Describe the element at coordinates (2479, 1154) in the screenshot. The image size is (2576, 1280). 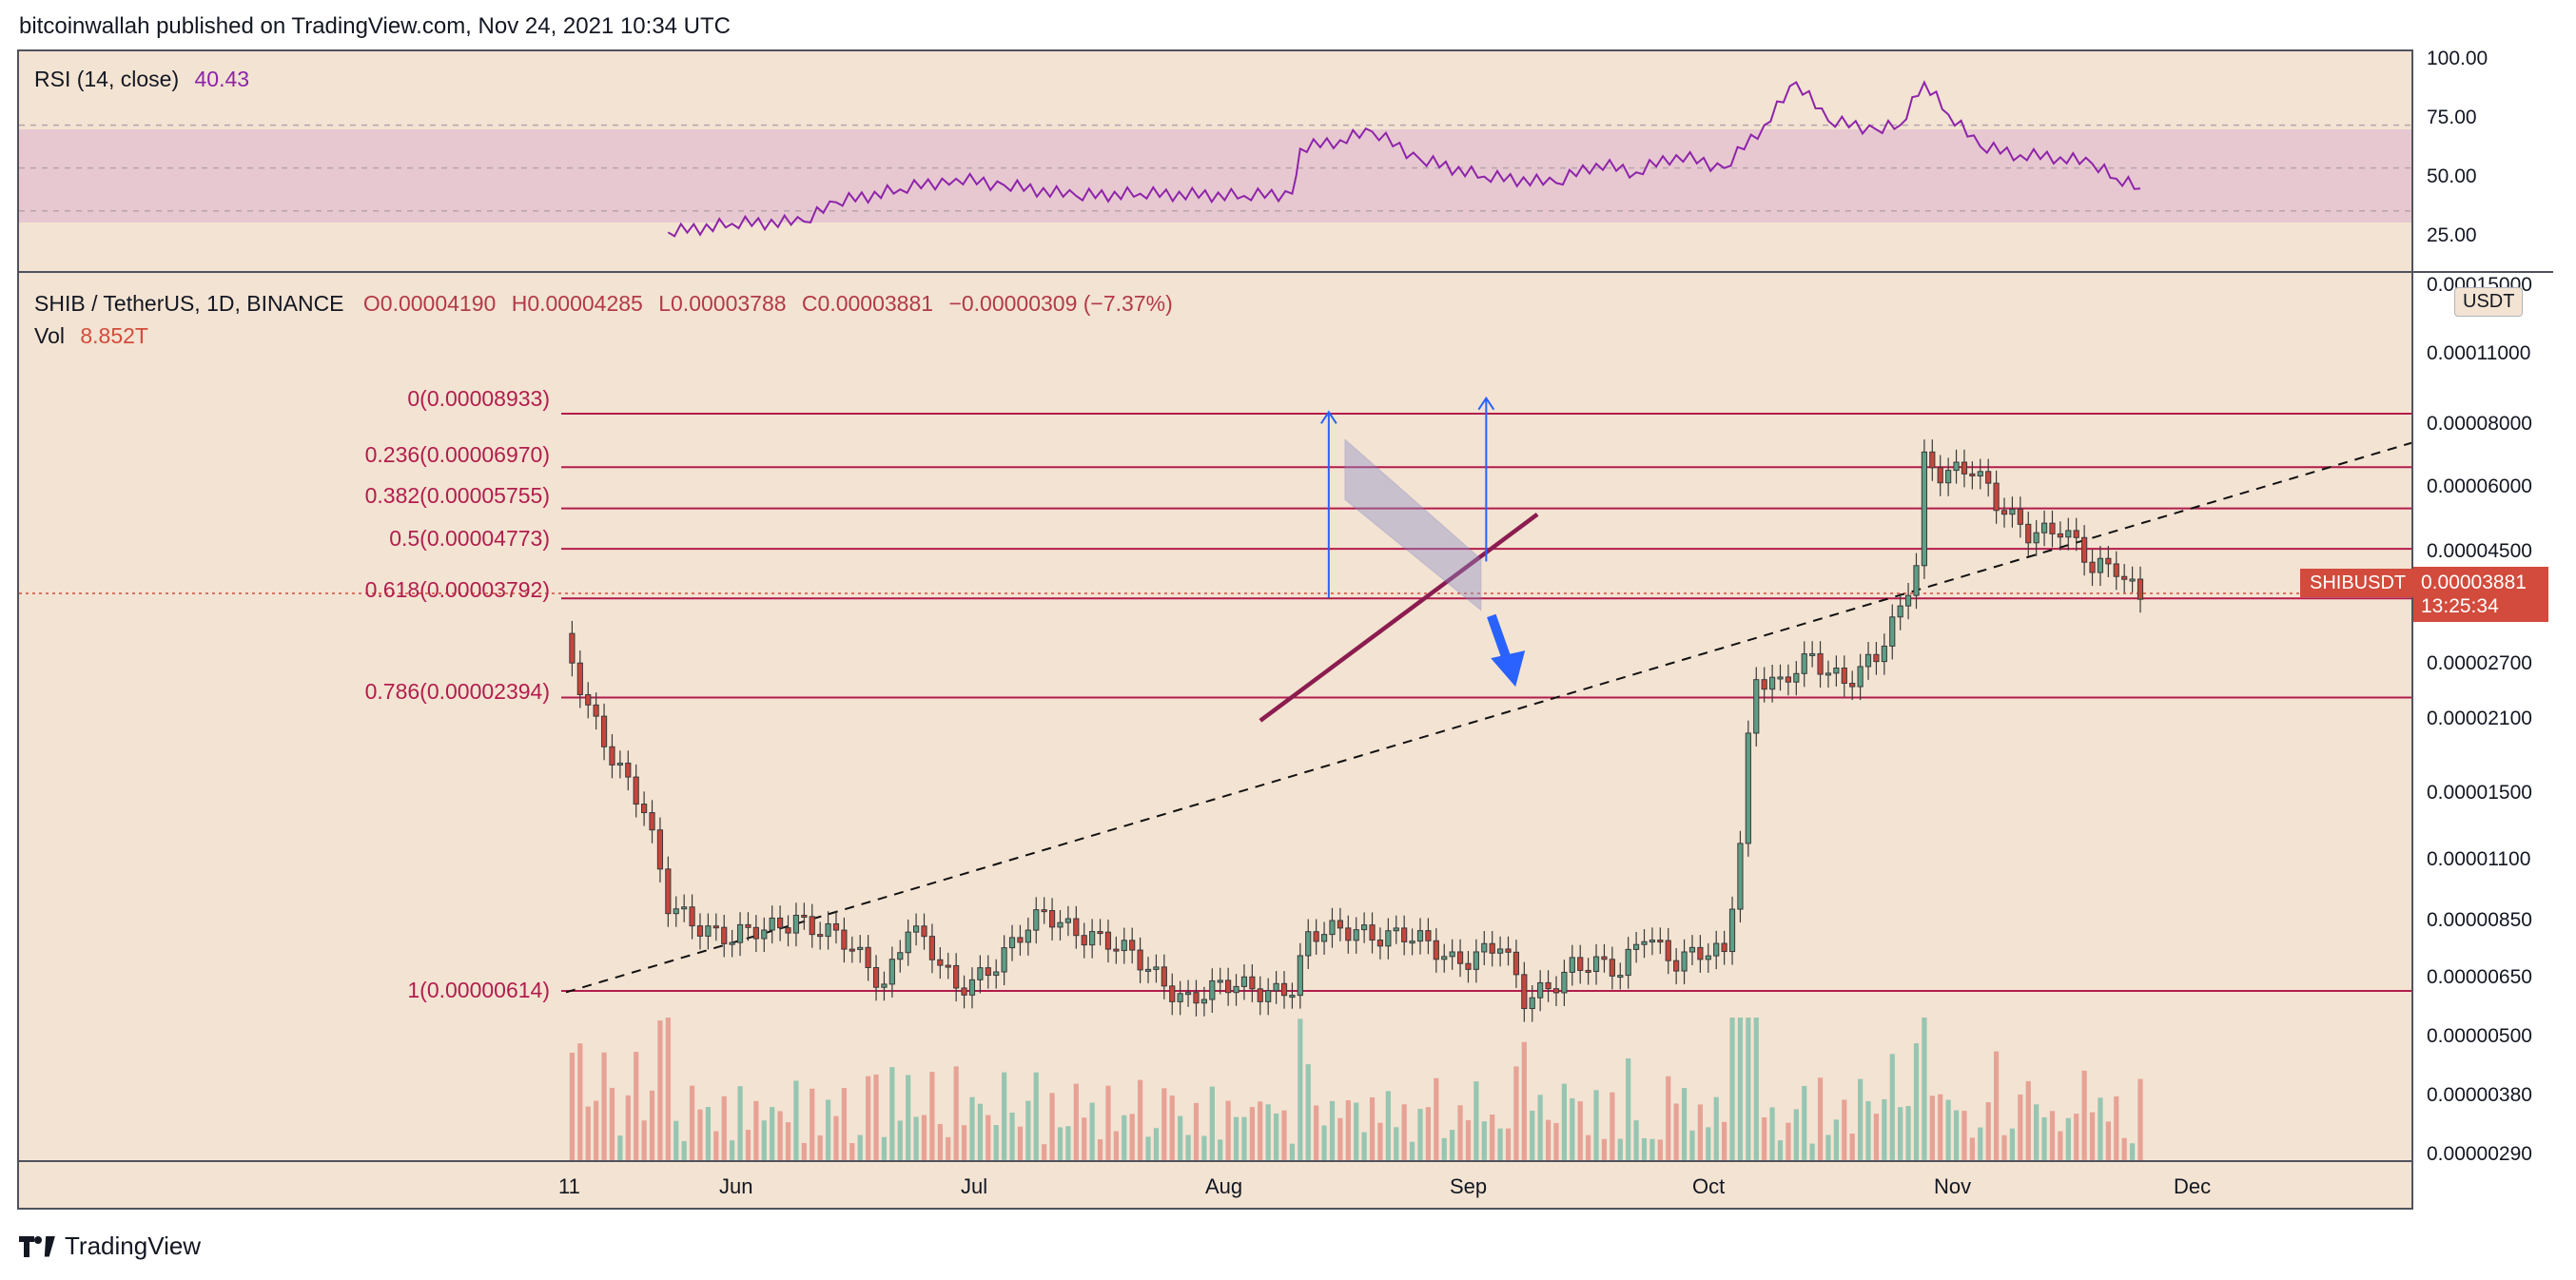
I see `price-axis-tick: 0.00000290` at that location.